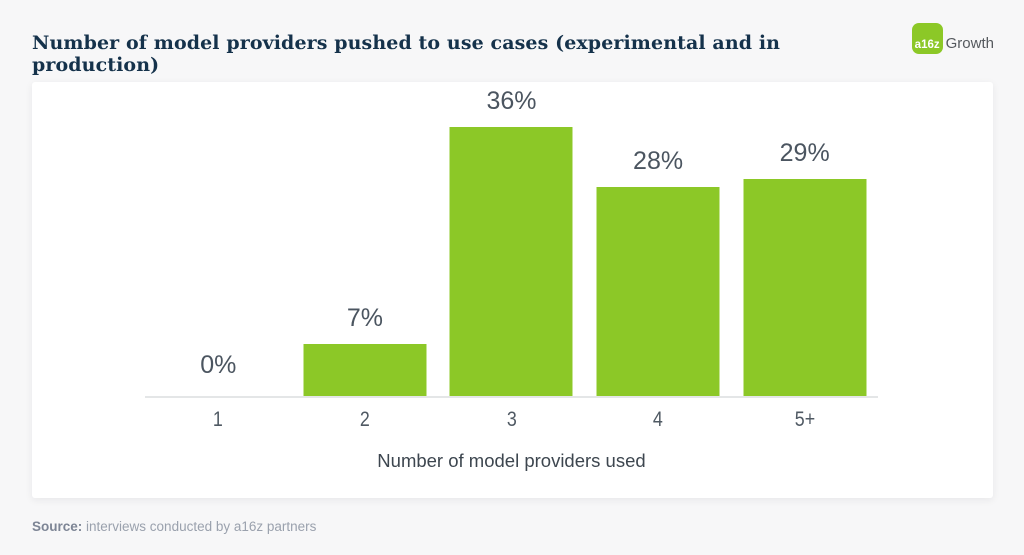 The height and width of the screenshot is (555, 1024). I want to click on bar-slot: 28%, so click(658, 239).